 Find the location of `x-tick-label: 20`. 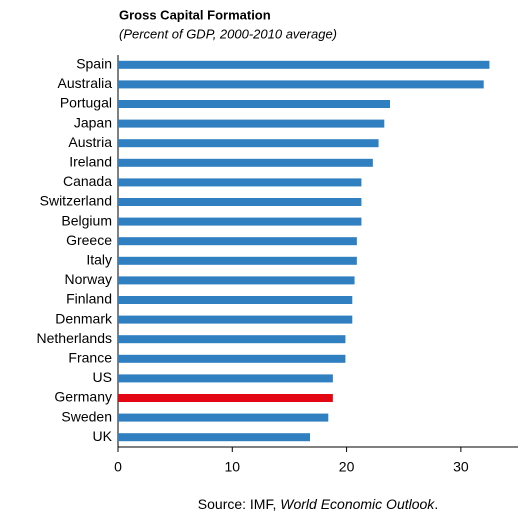

x-tick-label: 20 is located at coordinates (347, 467).